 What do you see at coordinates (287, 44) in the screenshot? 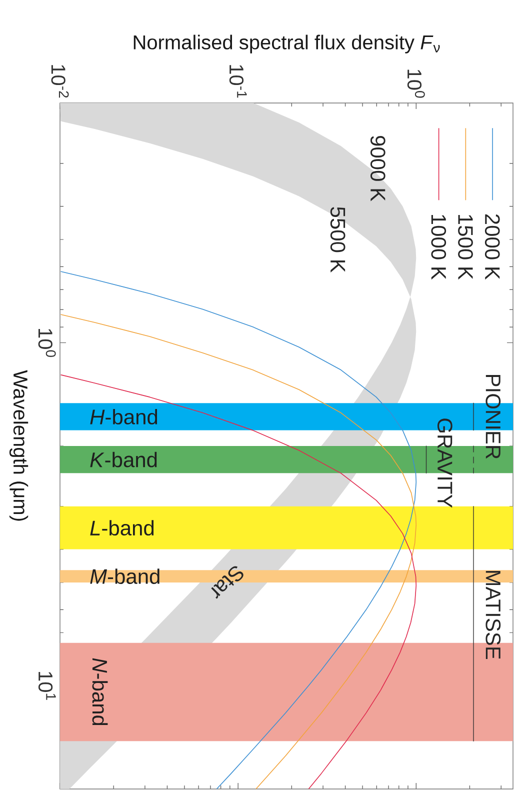
I see `x-axis-title: Normalised spectral flux density F$_{ν}$` at bounding box center [287, 44].